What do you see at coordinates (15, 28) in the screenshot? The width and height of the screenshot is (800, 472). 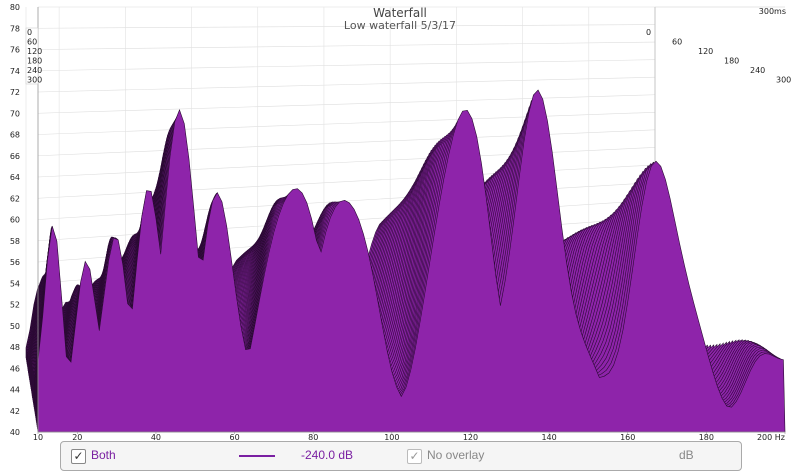 I see `y-tick-label: 78` at bounding box center [15, 28].